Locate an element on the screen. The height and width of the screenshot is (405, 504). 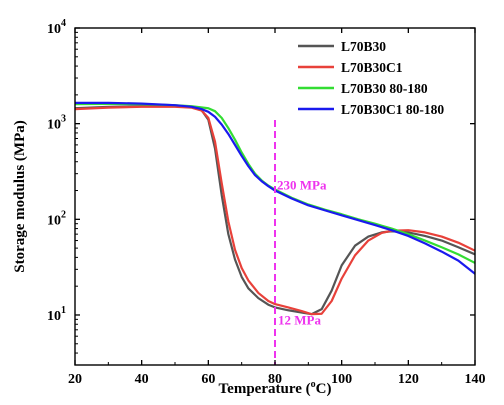
y-tick-label: 10⁴ is located at coordinates (56, 27).